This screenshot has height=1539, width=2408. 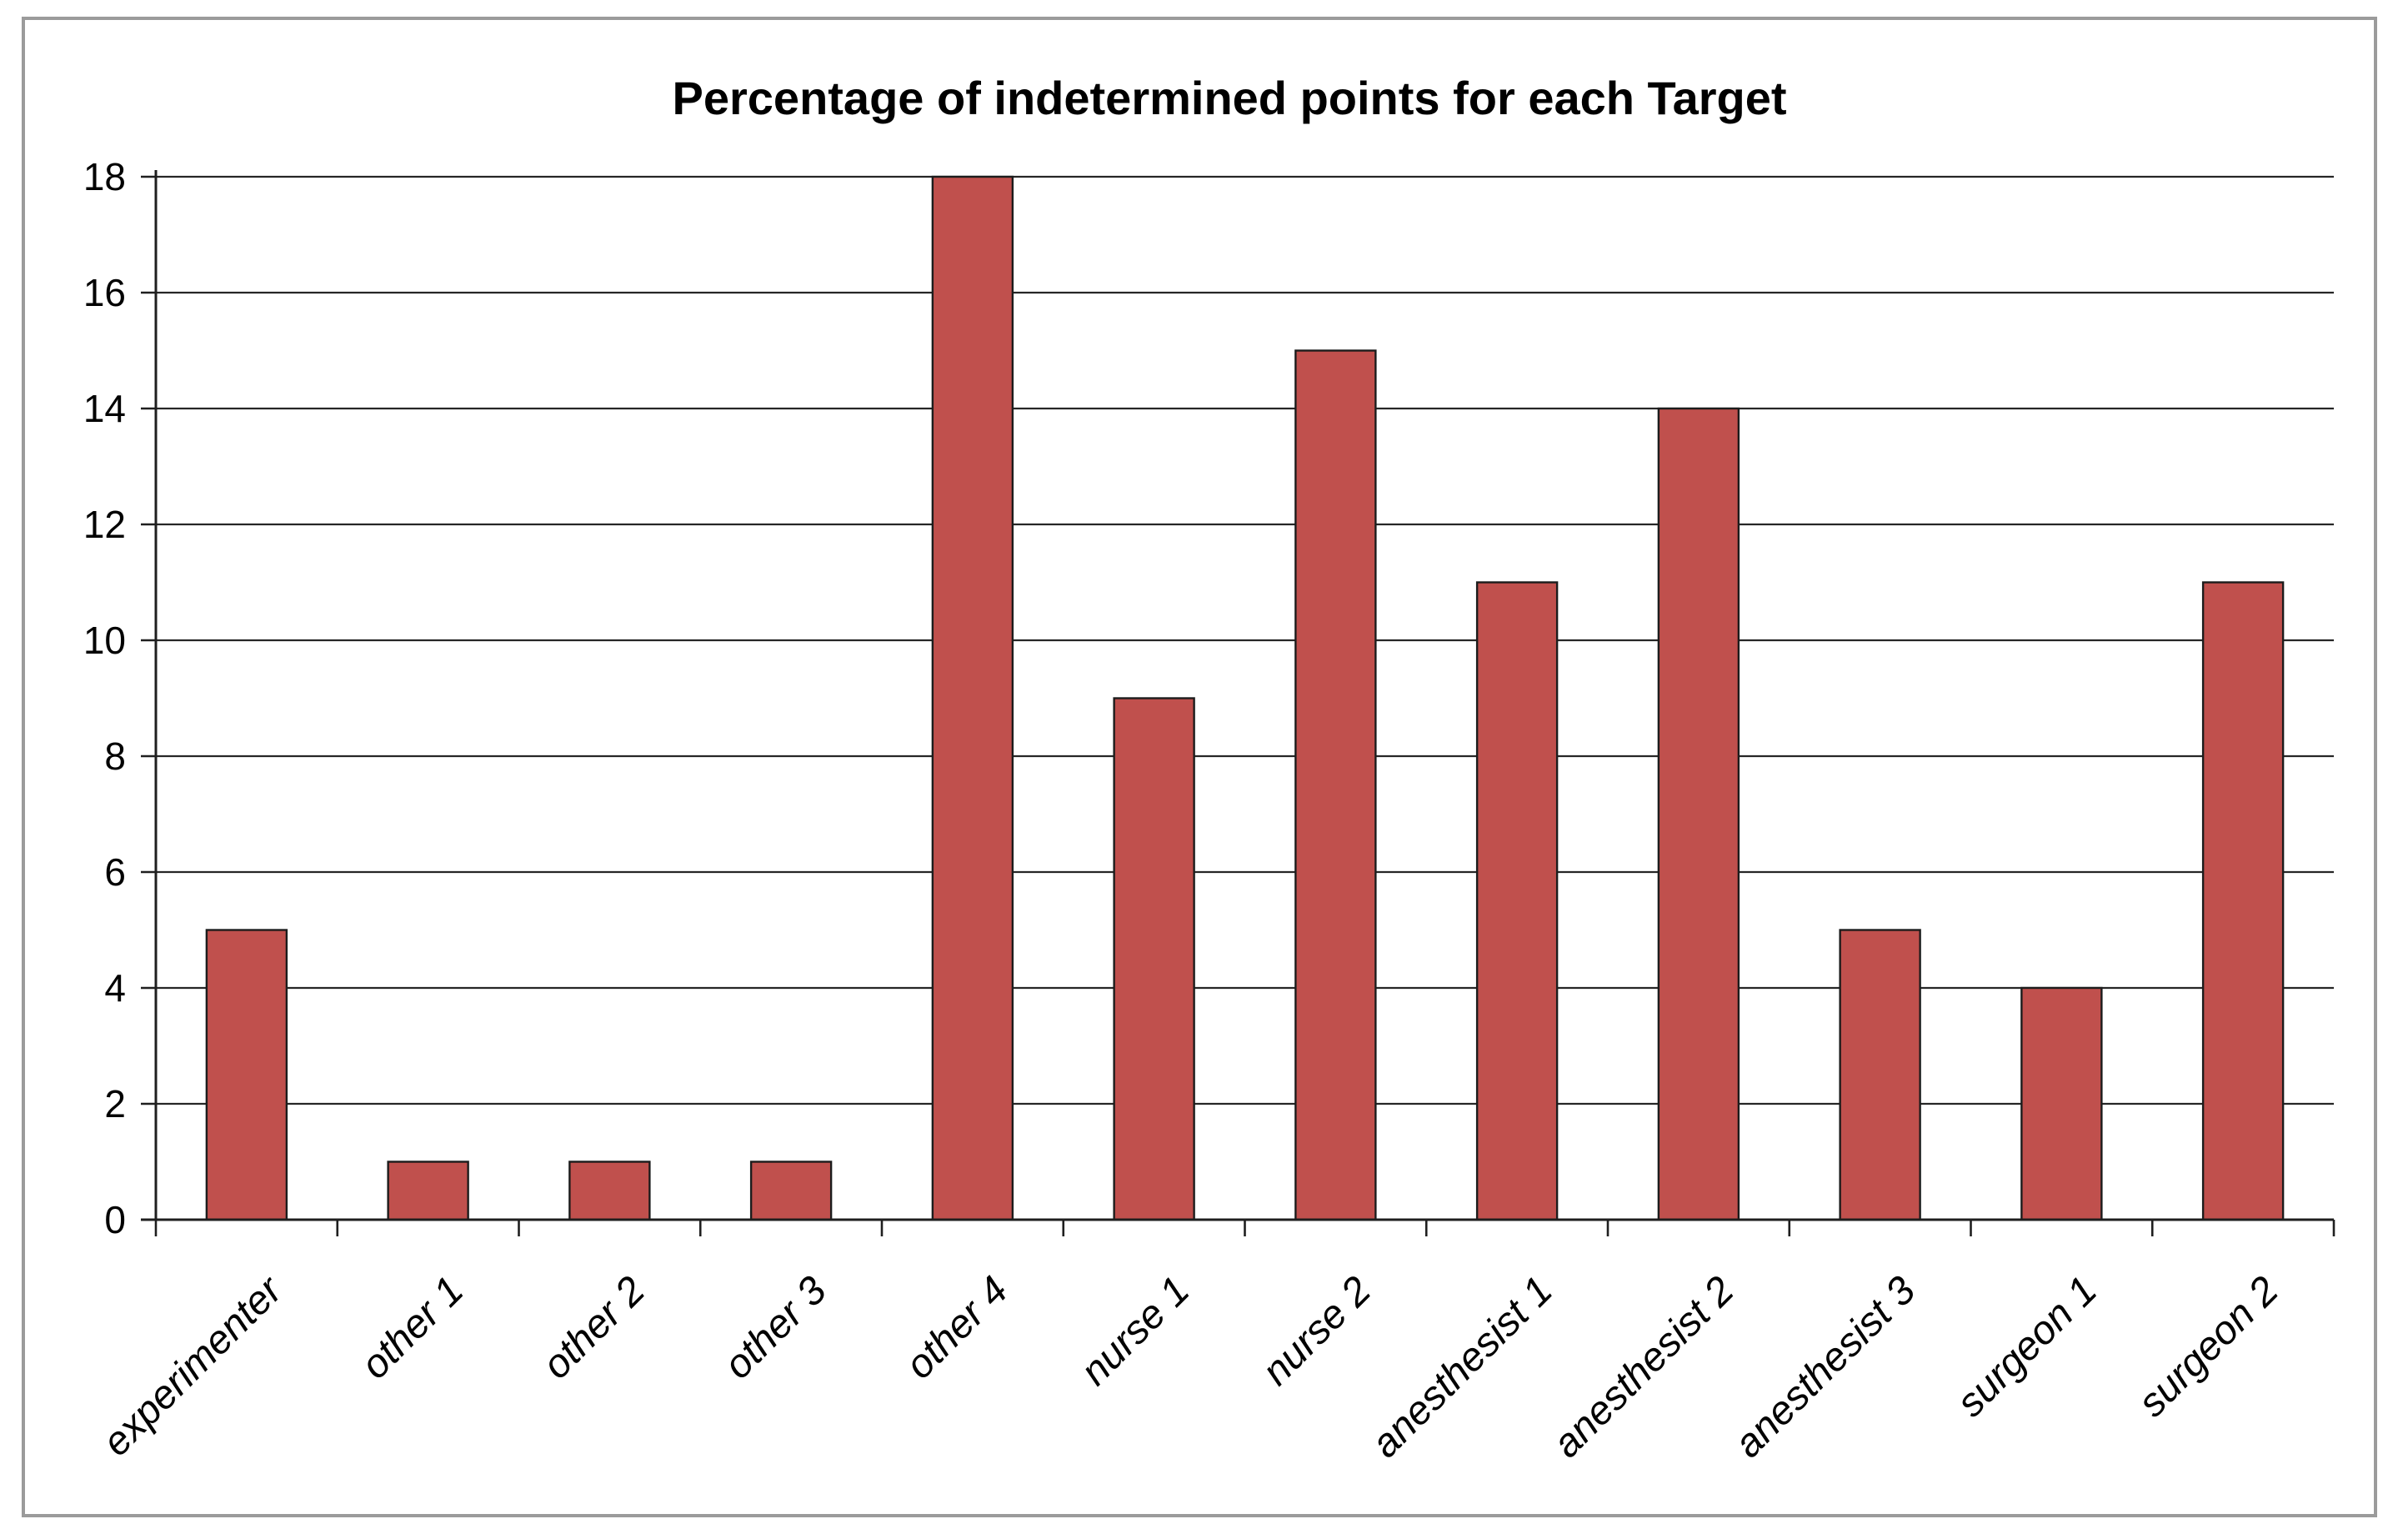 I want to click on y-tick-label: 10, so click(x=104, y=640).